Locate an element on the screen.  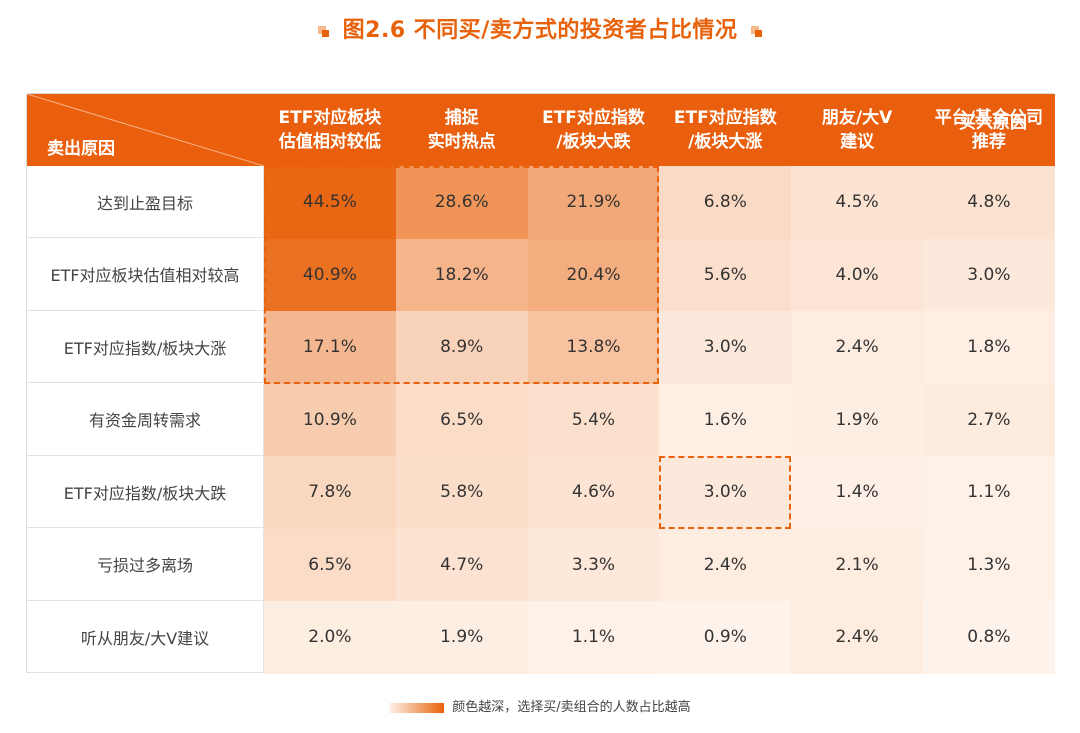
column-header-6: 平台/基金公司 推荐 is located at coordinates (989, 130).